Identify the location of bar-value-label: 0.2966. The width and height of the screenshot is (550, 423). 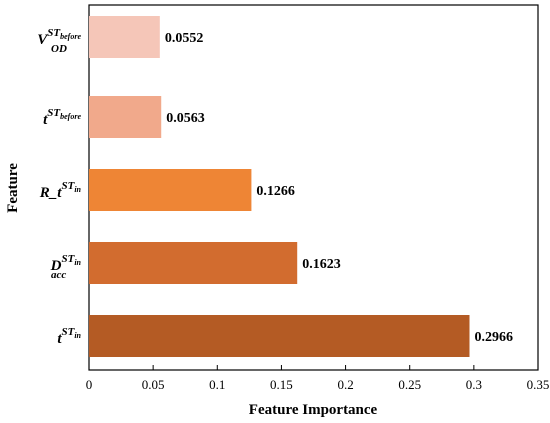
(493, 337).